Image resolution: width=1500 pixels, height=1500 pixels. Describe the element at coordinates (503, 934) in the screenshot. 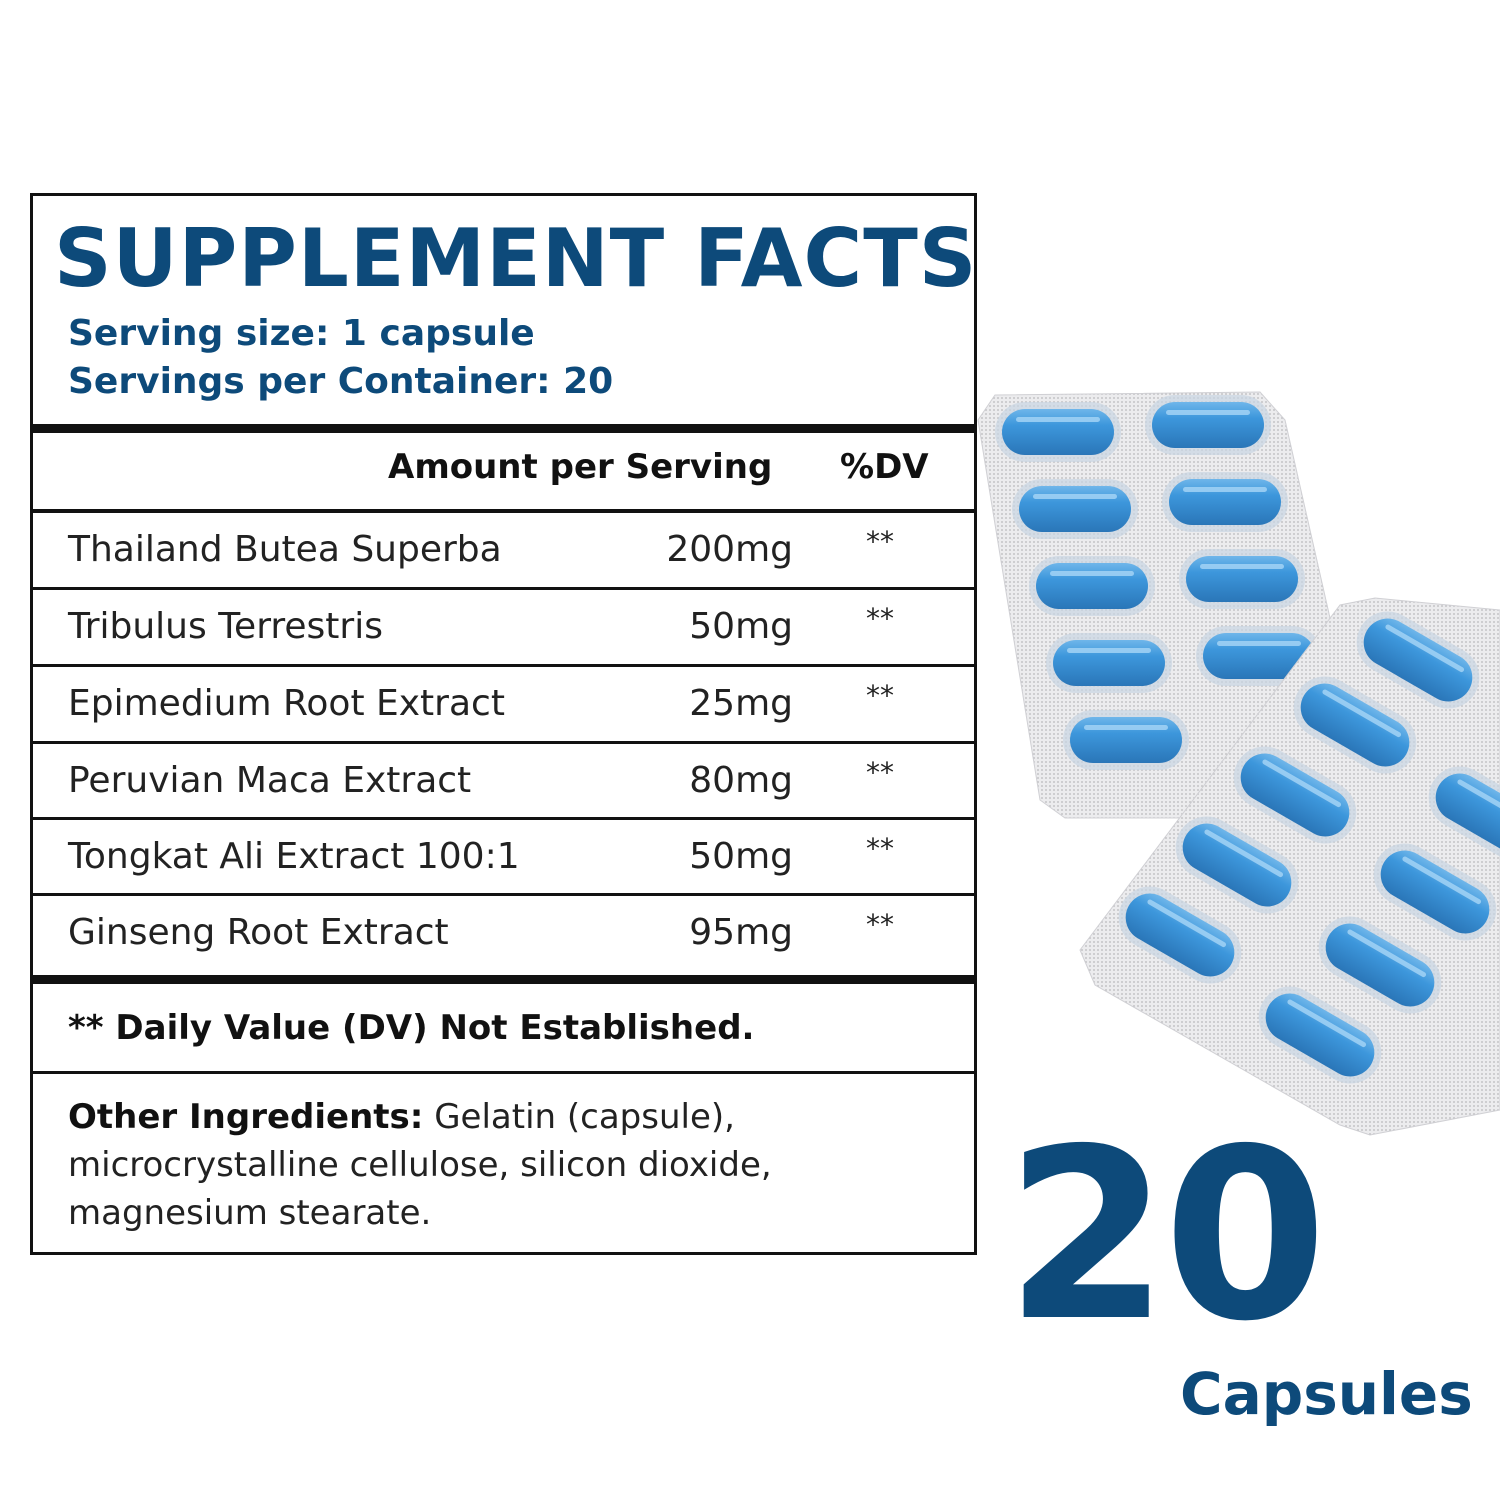

I see `ingredient-row: Ginseng Root Extract 95mg **` at that location.